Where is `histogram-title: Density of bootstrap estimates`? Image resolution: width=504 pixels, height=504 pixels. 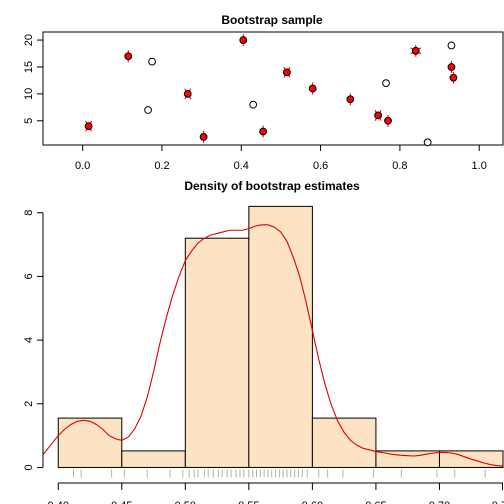
histogram-title: Density of bootstrap estimates is located at coordinates (272, 186).